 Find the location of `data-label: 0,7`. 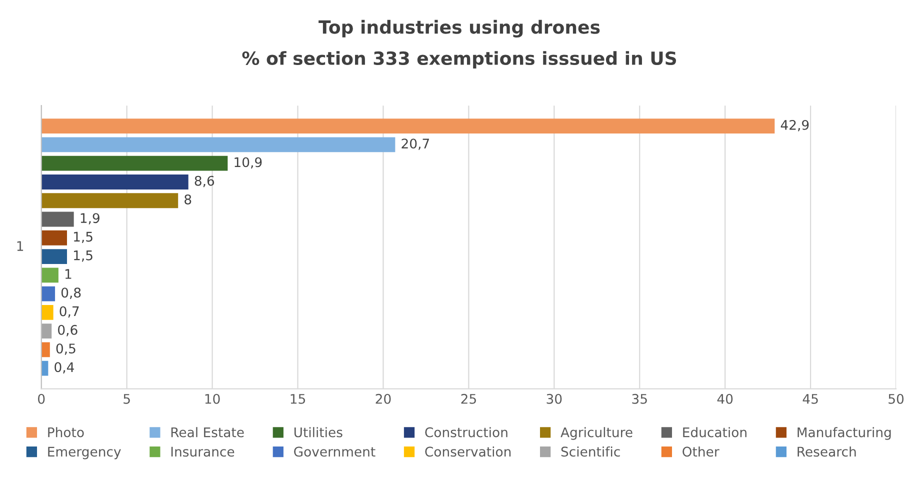

data-label: 0,7 is located at coordinates (69, 312).